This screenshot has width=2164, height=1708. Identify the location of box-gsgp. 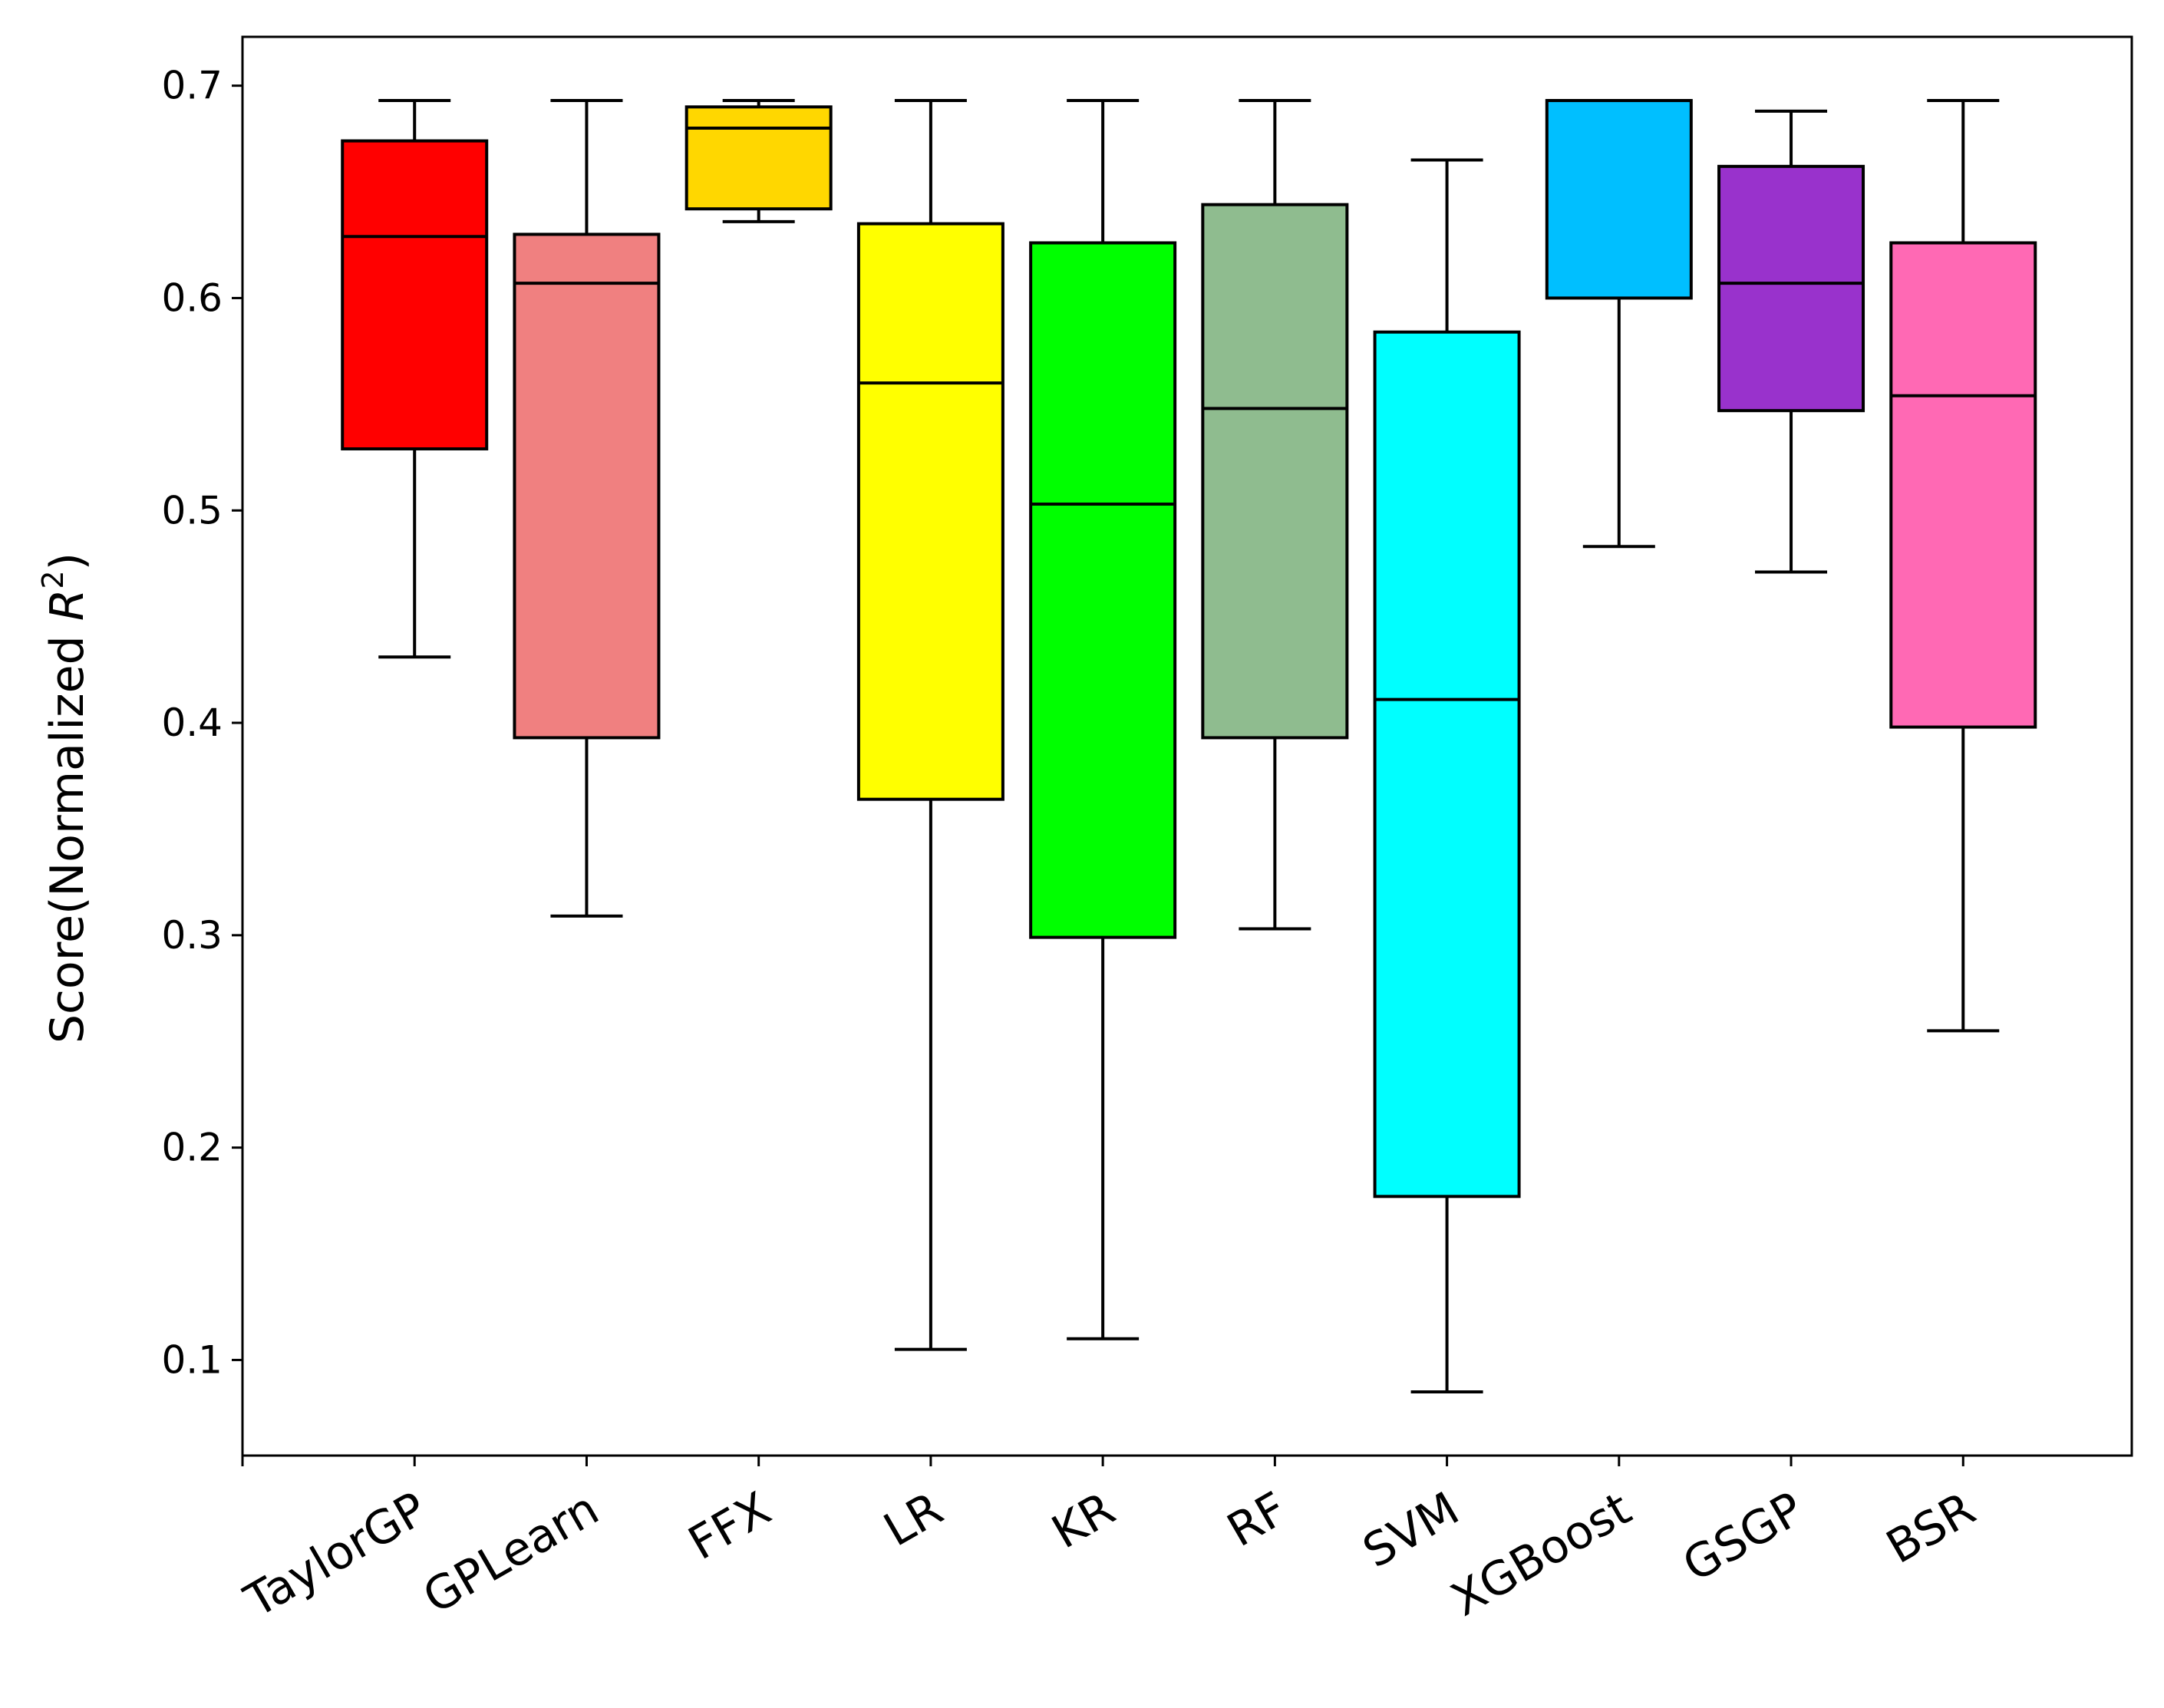
(1791, 342).